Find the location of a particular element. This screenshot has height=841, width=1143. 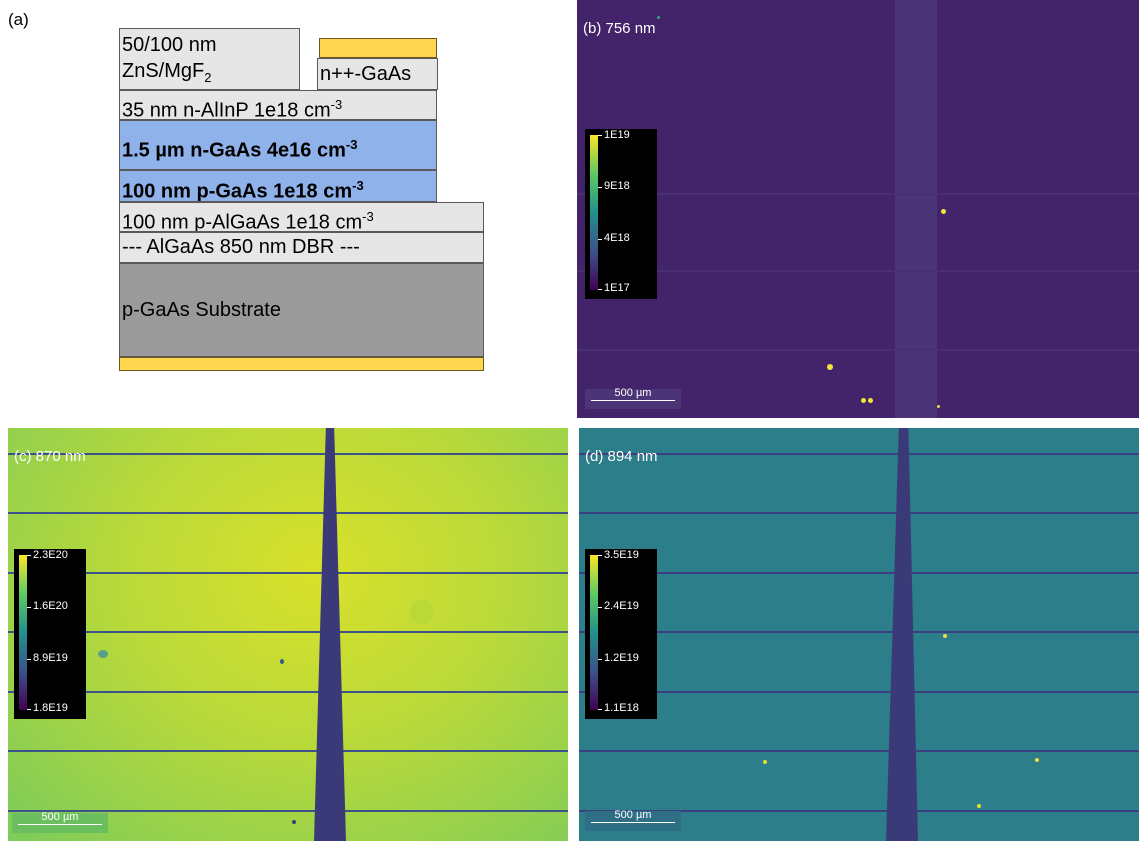

colorbar-tick-label: 1E19 is located at coordinates (617, 135).